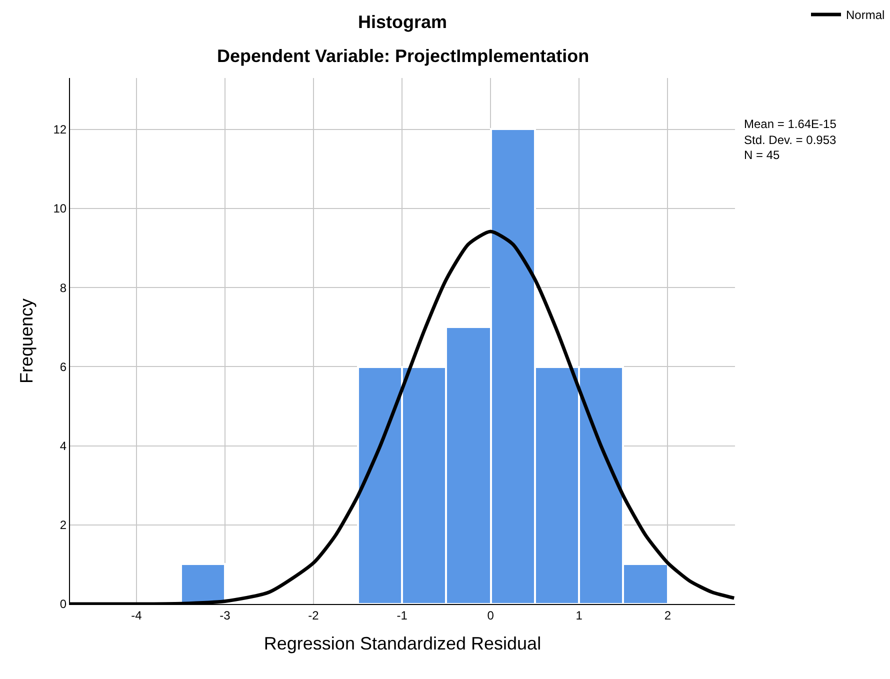 Image resolution: width=890 pixels, height=679 pixels. Describe the element at coordinates (790, 124) in the screenshot. I see `text: Mean = 1.64E-15` at that location.